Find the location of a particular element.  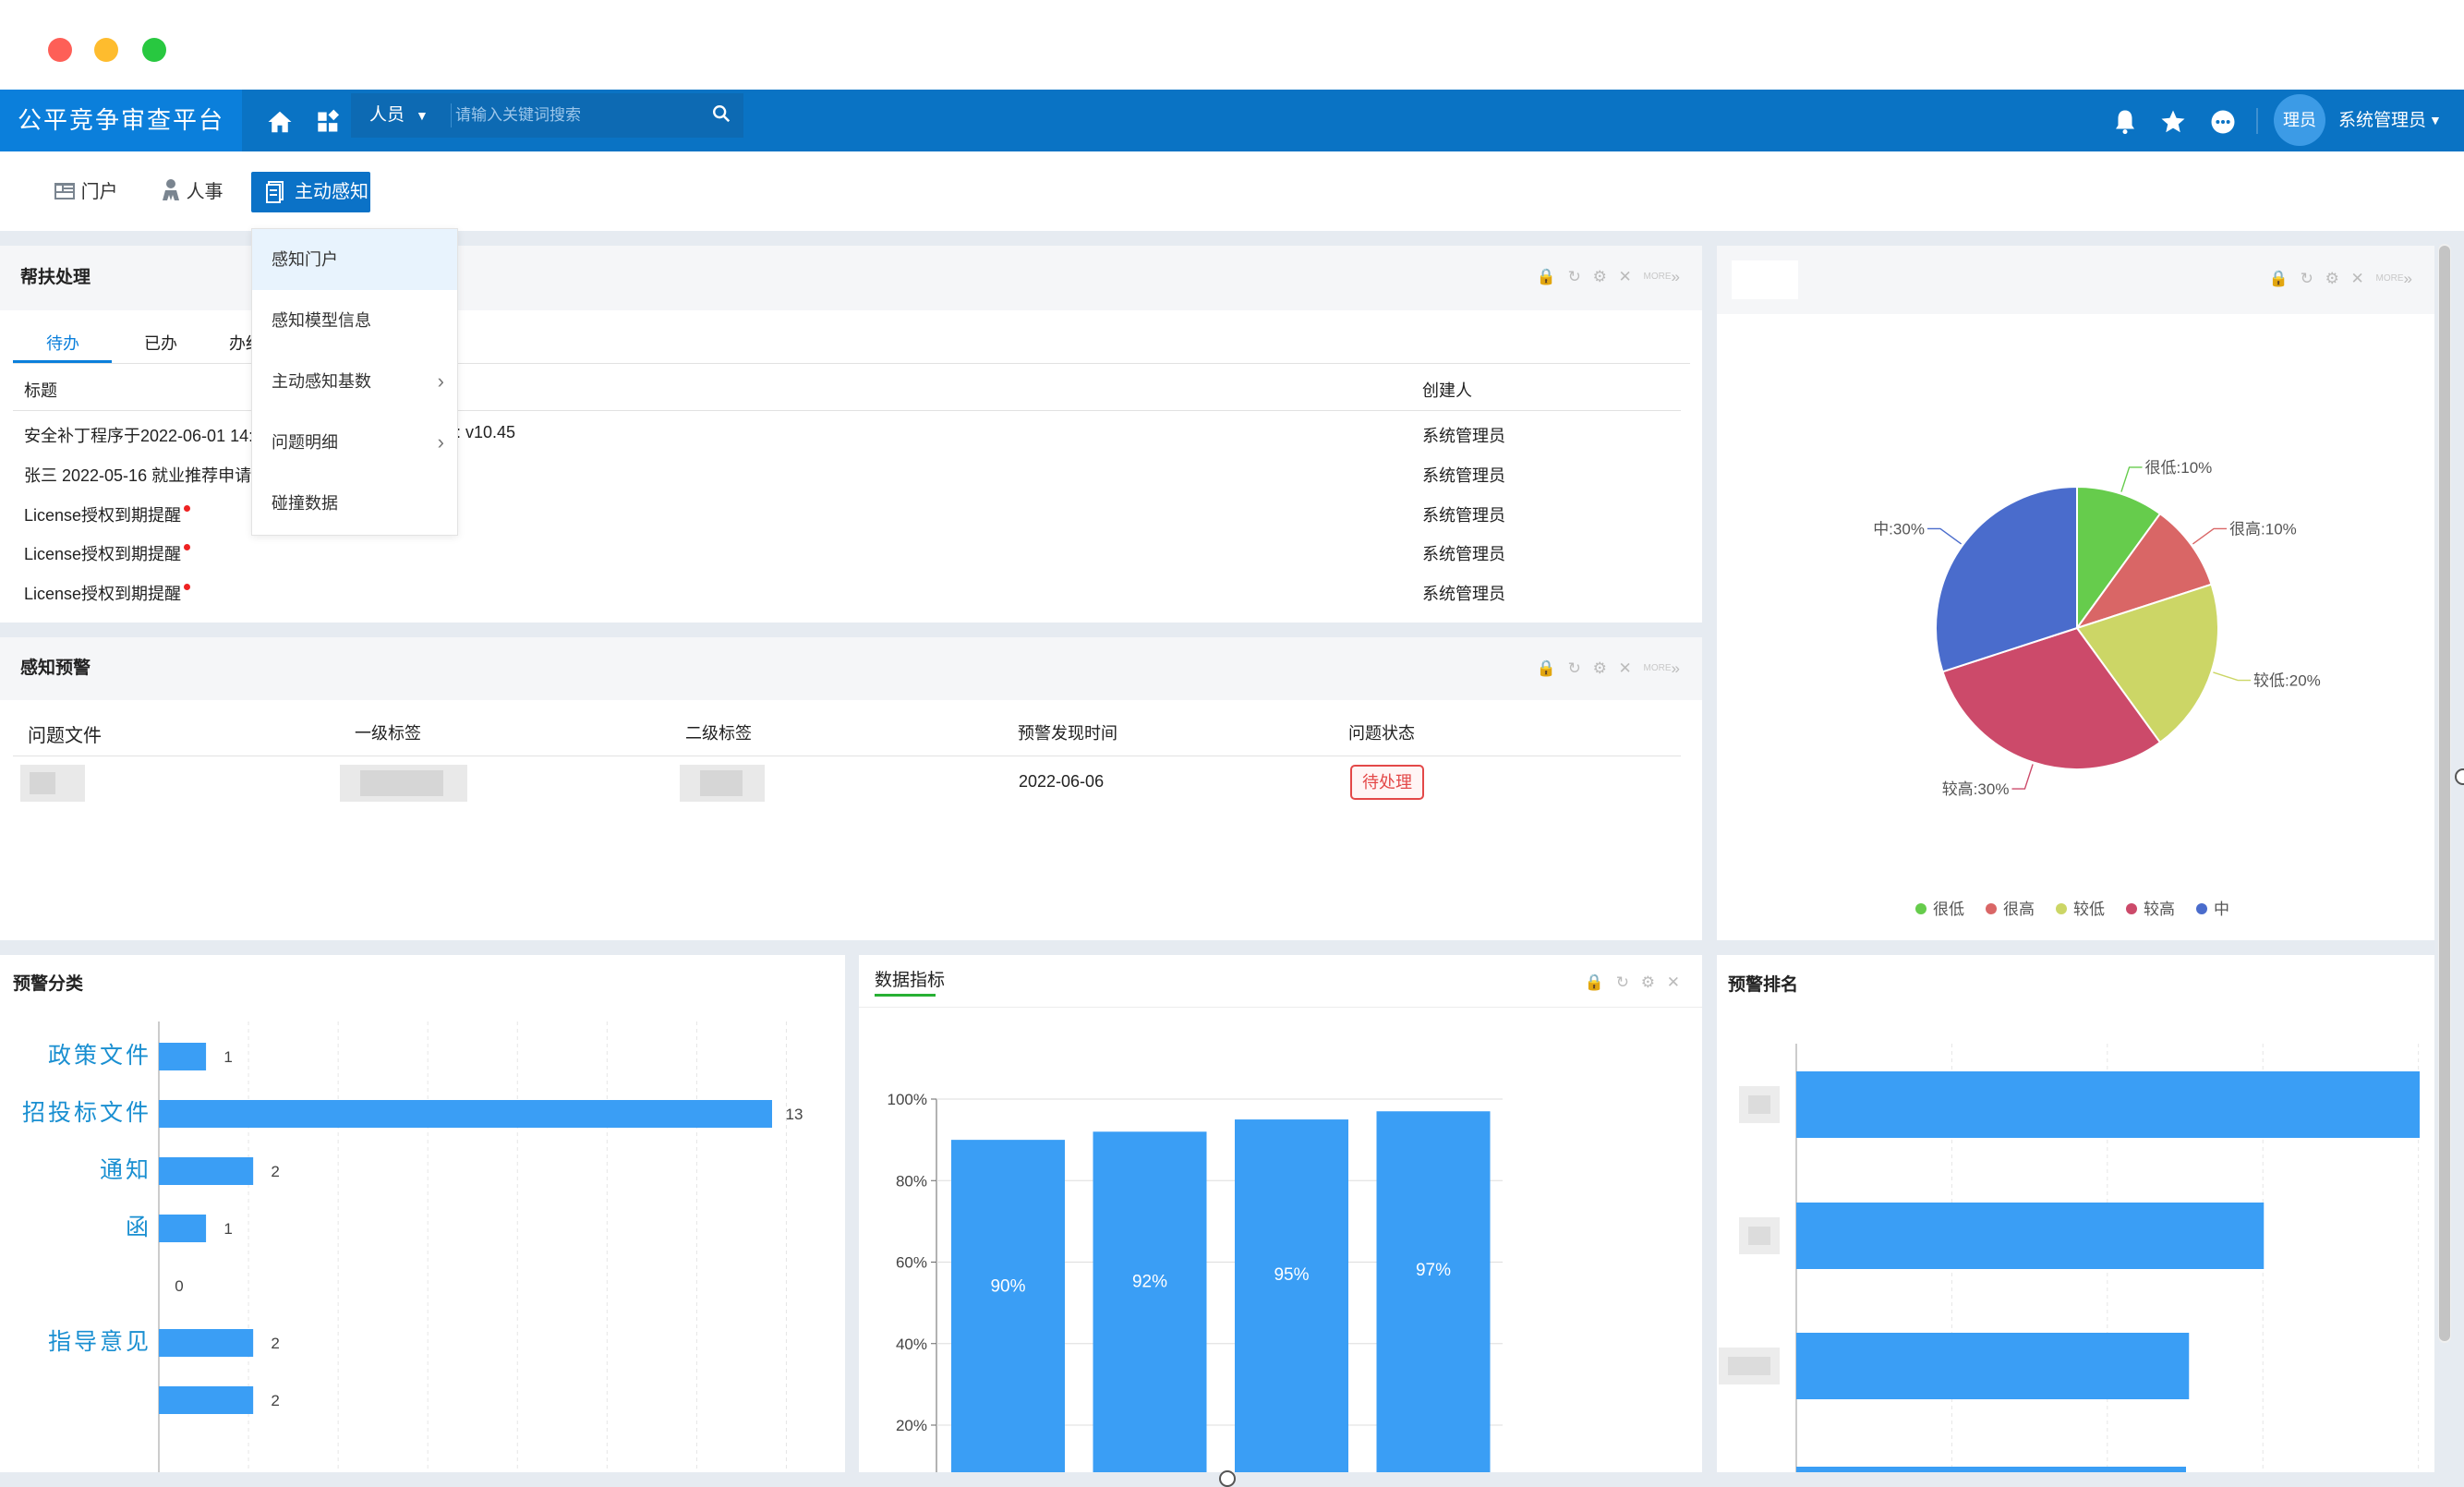

user-name: 系统管理员 is located at coordinates (2382, 120).